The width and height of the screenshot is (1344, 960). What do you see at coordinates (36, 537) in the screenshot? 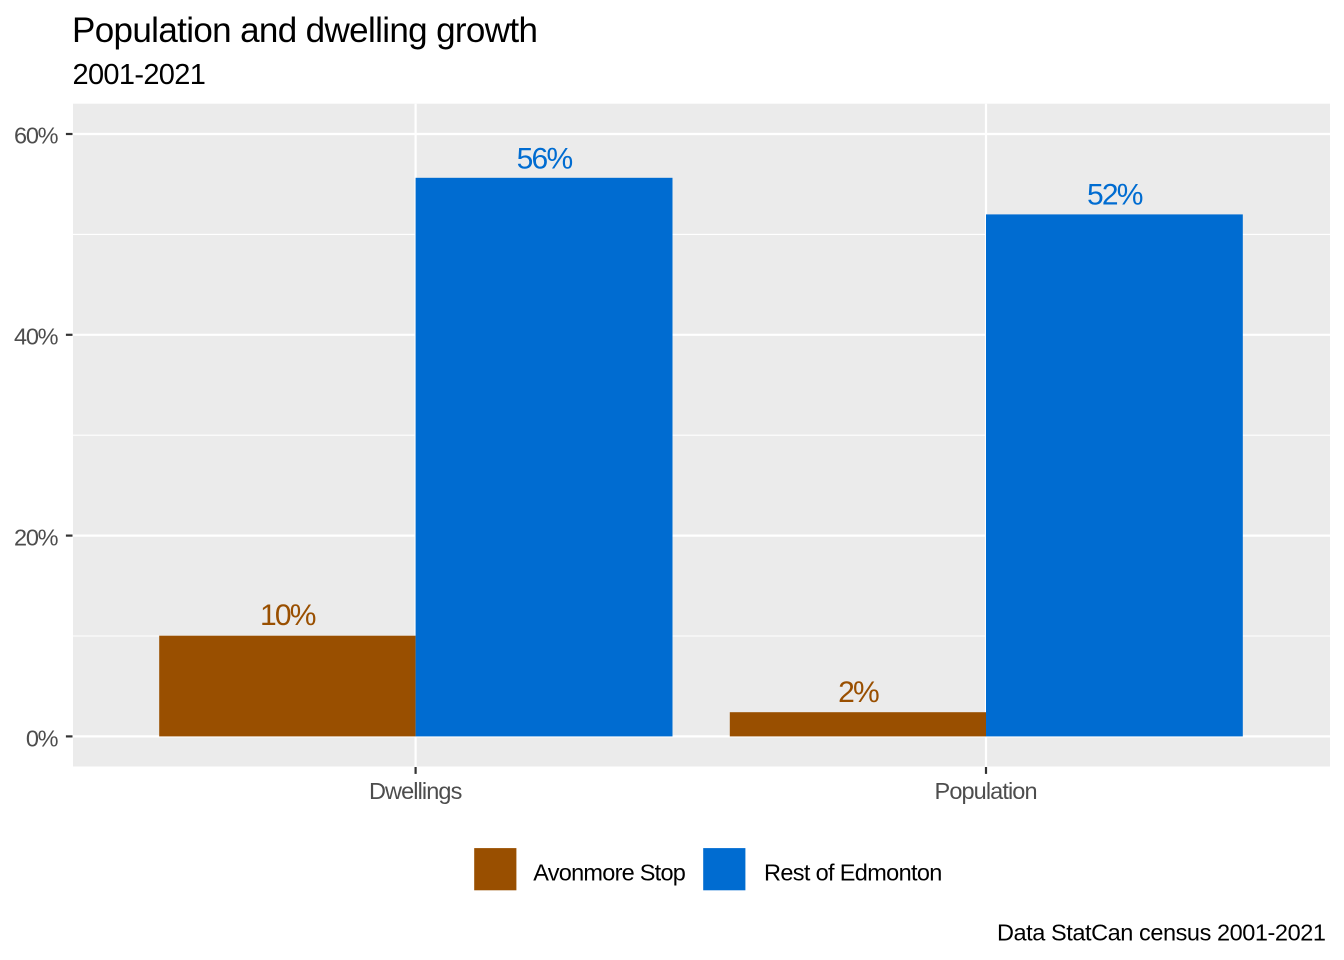
I see `svg-text: 20%` at bounding box center [36, 537].